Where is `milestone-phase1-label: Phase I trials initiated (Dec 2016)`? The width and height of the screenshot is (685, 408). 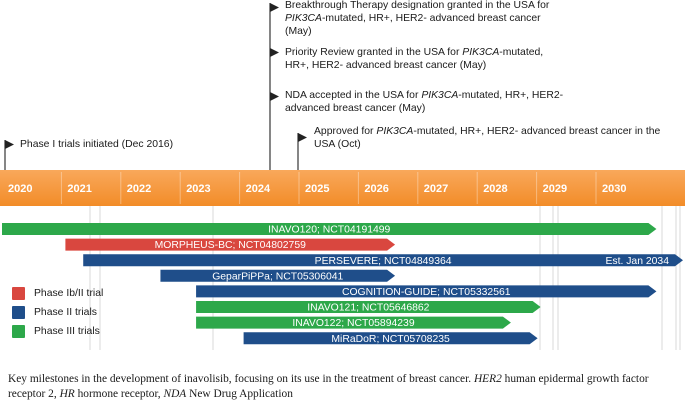 milestone-phase1-label: Phase I trials initiated (Dec 2016) is located at coordinates (97, 144).